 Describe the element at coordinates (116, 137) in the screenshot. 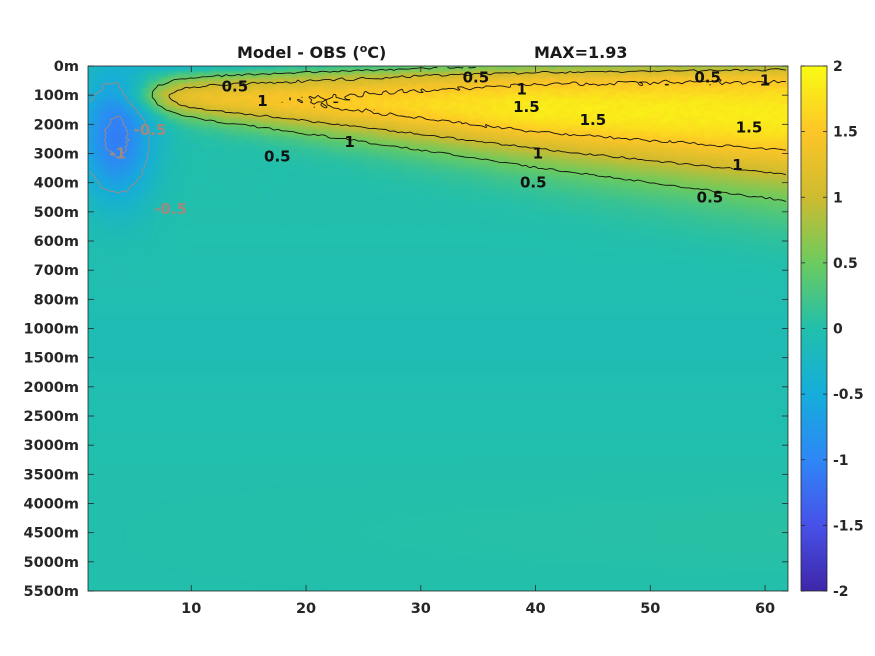

I see `contour-level-neg1` at that location.